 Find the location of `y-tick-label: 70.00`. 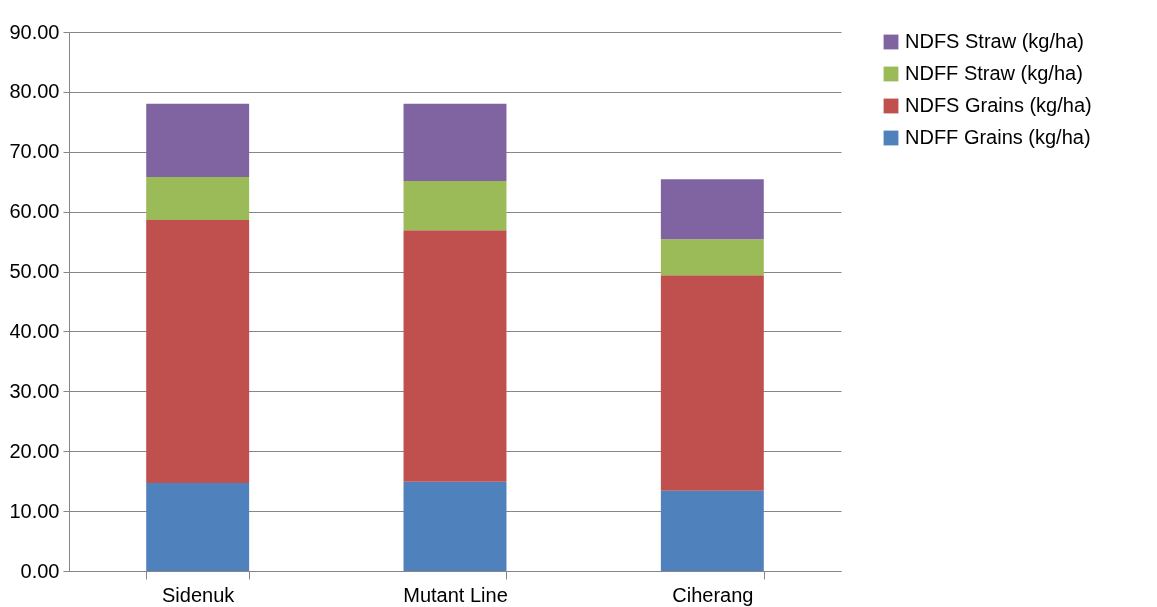

y-tick-label: 70.00 is located at coordinates (34, 151).